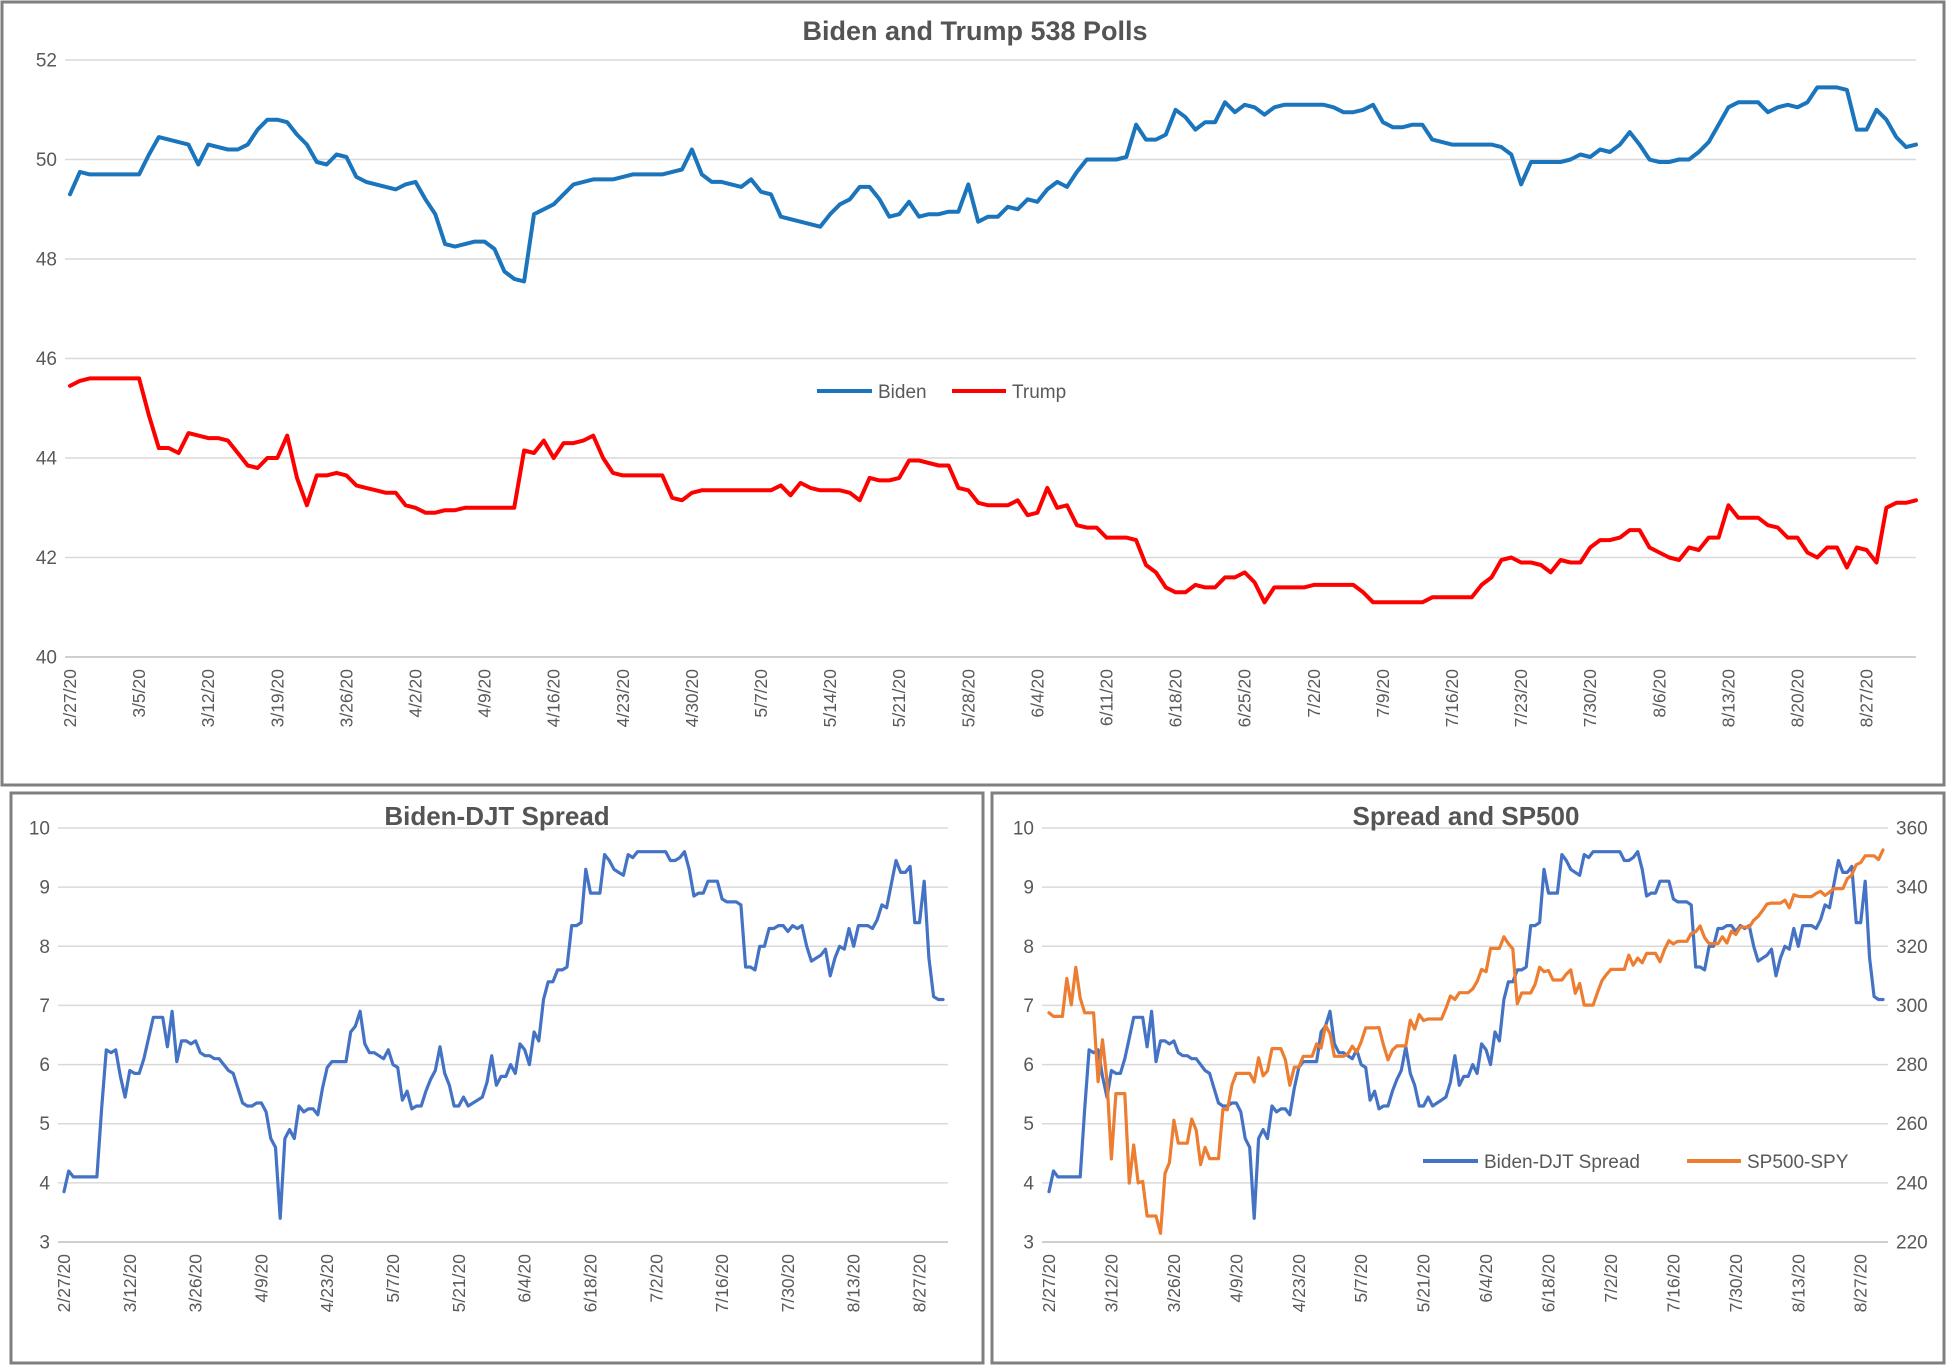 Image resolution: width=1946 pixels, height=1367 pixels. I want to click on spread-chart-title: Biden-DJT Spread, so click(496, 816).